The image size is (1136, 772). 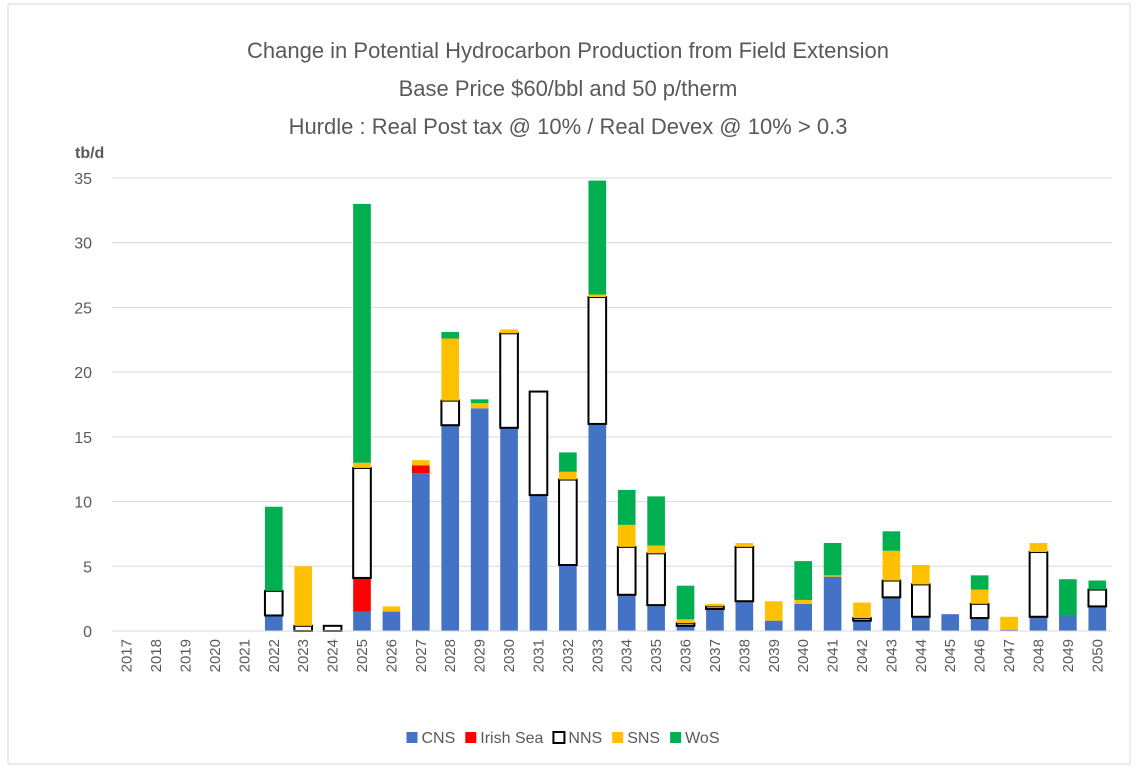 I want to click on y-tick-label: 10, so click(x=83, y=503).